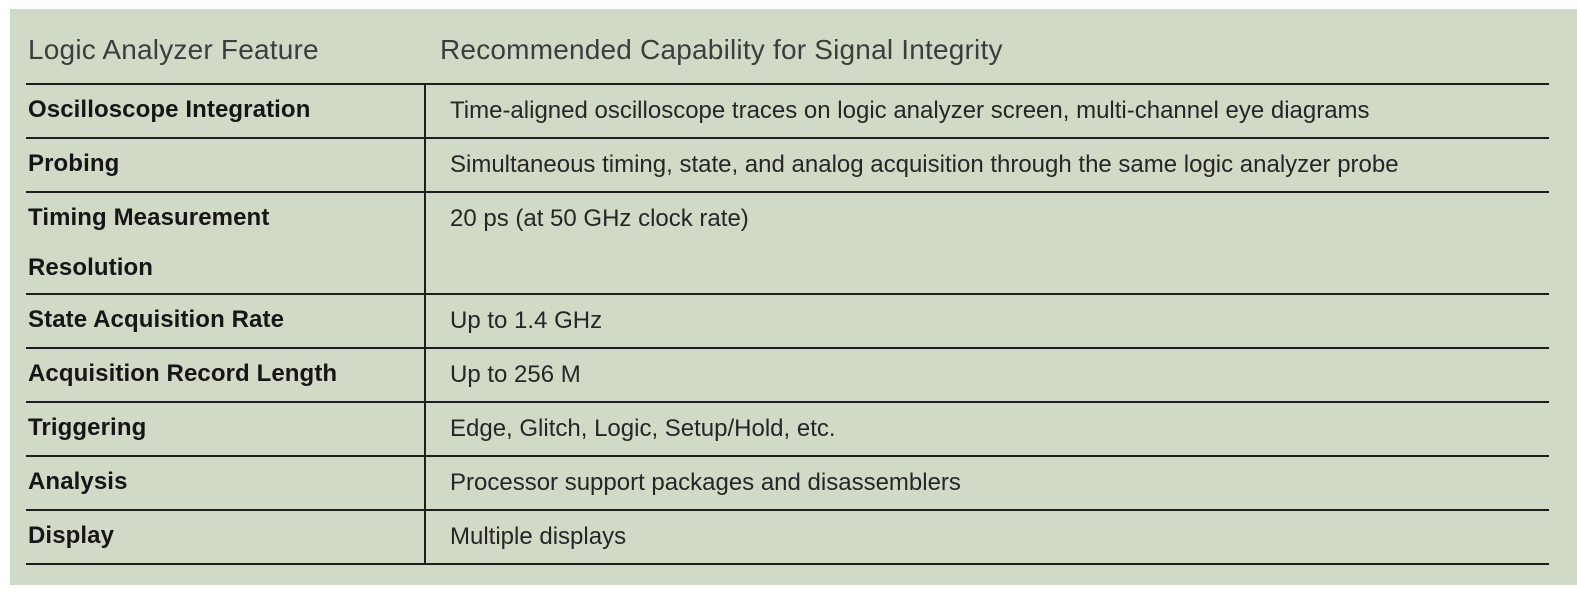 This screenshot has width=1577, height=593. I want to click on feature-cell: Triggering, so click(225, 428).